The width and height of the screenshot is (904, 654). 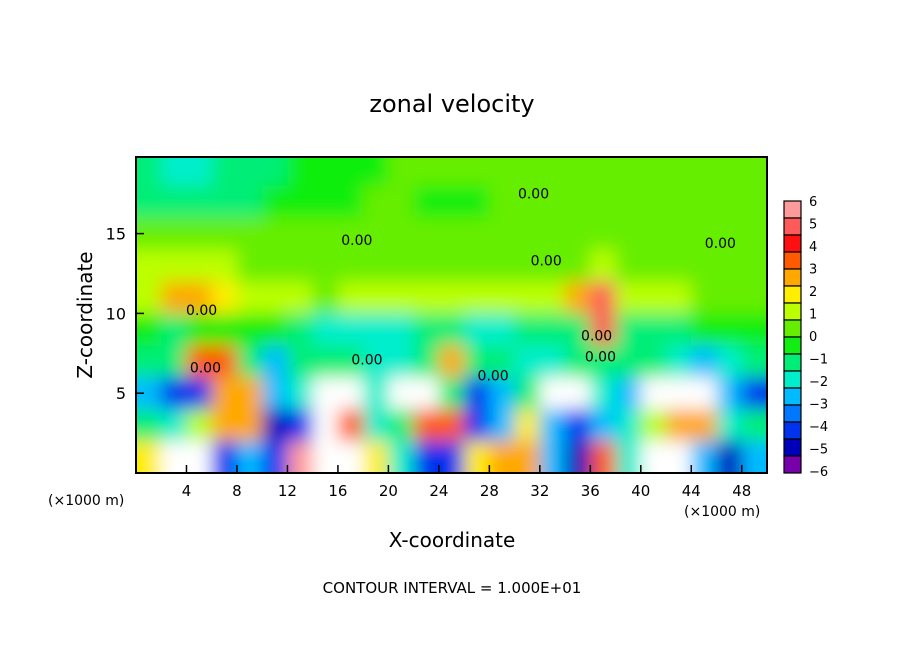 I want to click on colorbar-label: −5, so click(x=818, y=450).